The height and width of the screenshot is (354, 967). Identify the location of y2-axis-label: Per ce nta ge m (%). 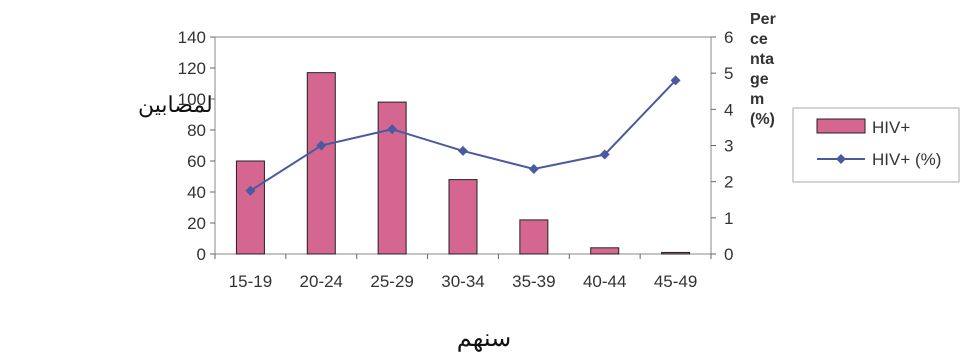
(763, 69).